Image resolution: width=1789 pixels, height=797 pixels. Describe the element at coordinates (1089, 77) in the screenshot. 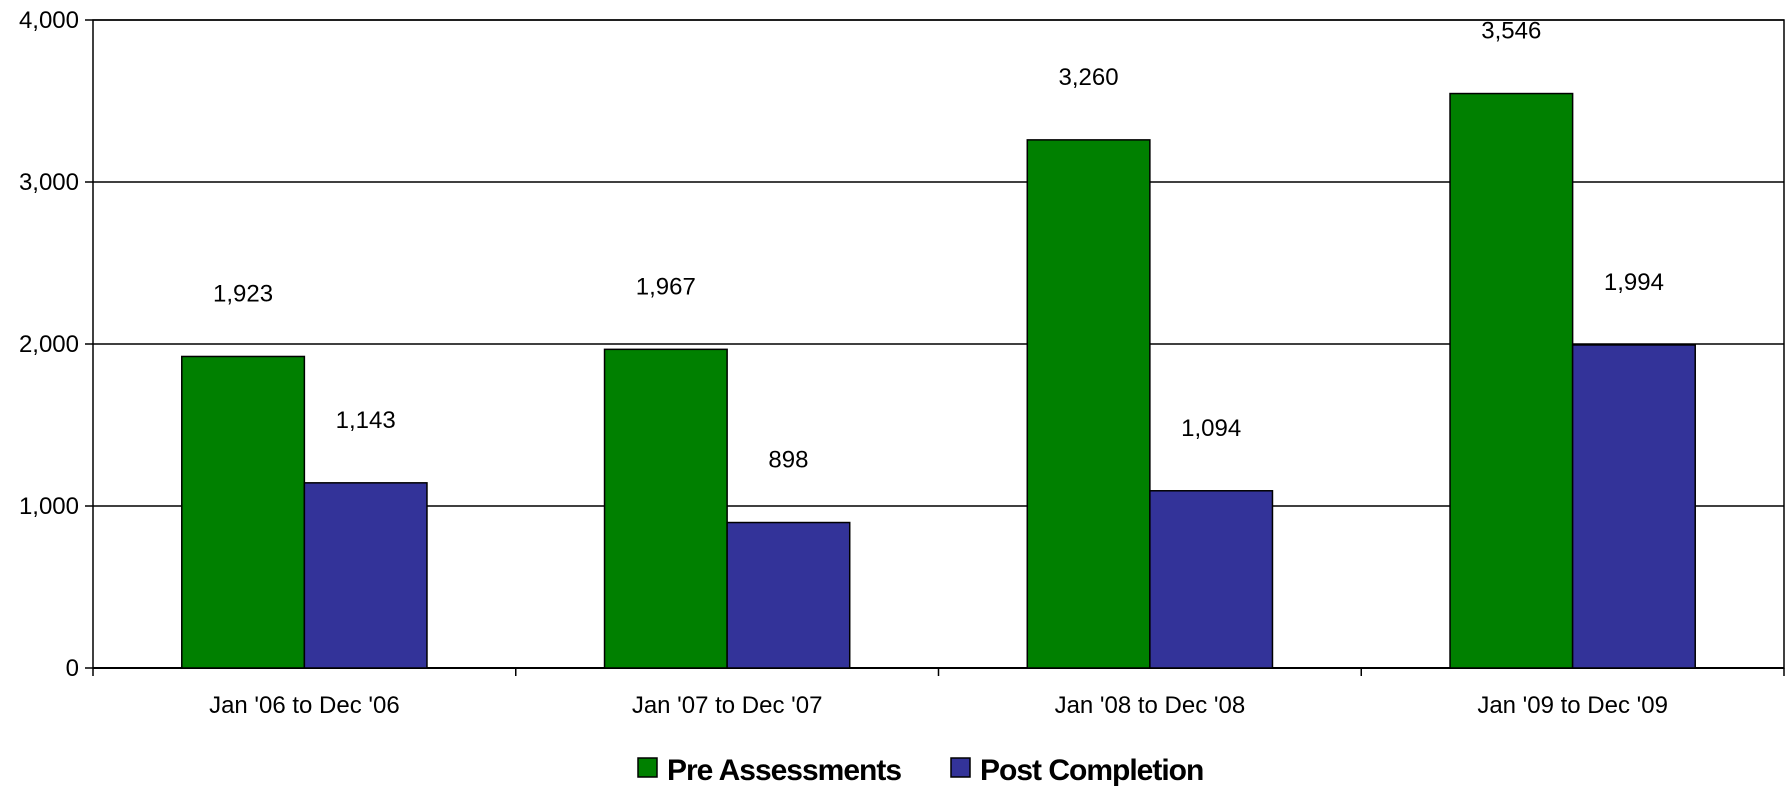

I see `data-label: 3,260` at that location.